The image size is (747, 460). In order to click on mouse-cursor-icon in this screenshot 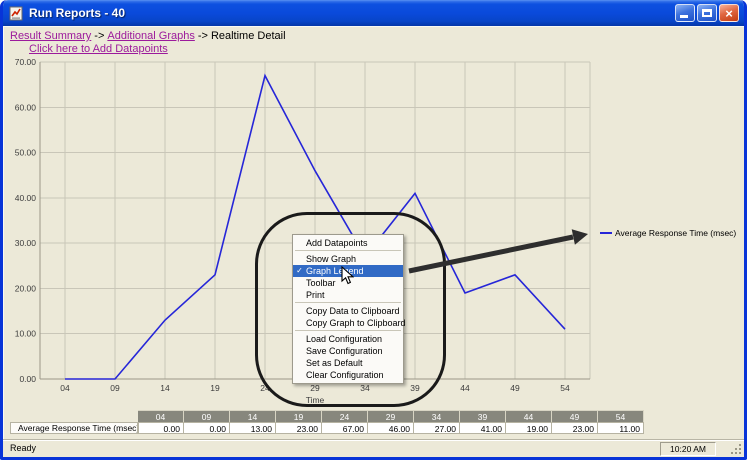, I will do `click(347, 275)`.